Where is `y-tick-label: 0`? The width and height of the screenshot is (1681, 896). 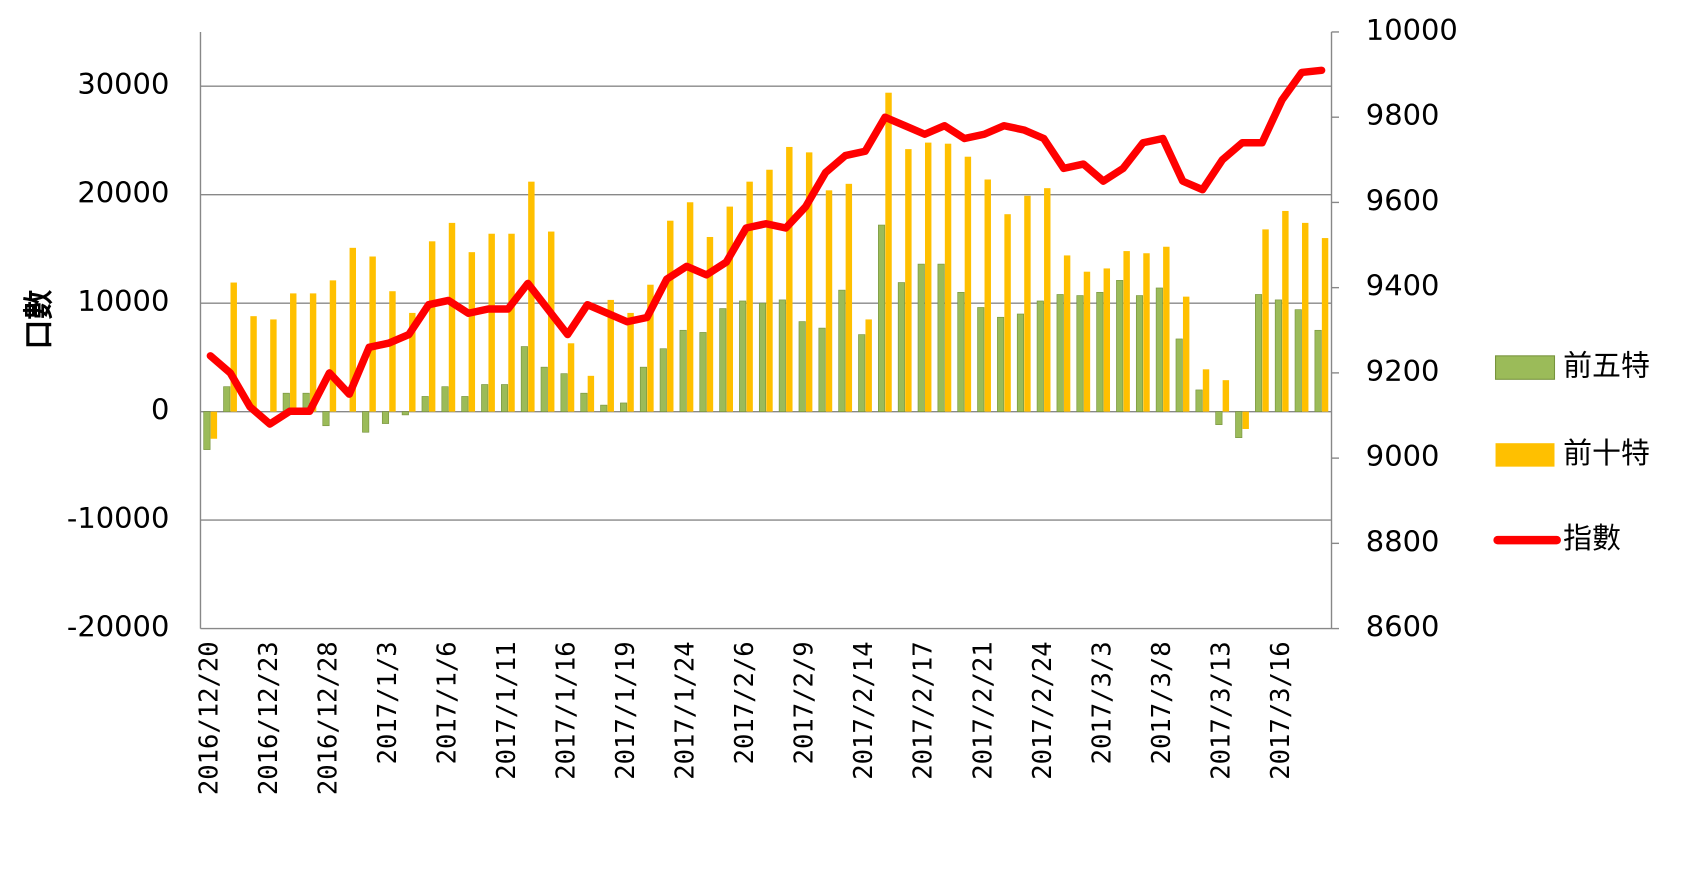 y-tick-label: 0 is located at coordinates (160, 410).